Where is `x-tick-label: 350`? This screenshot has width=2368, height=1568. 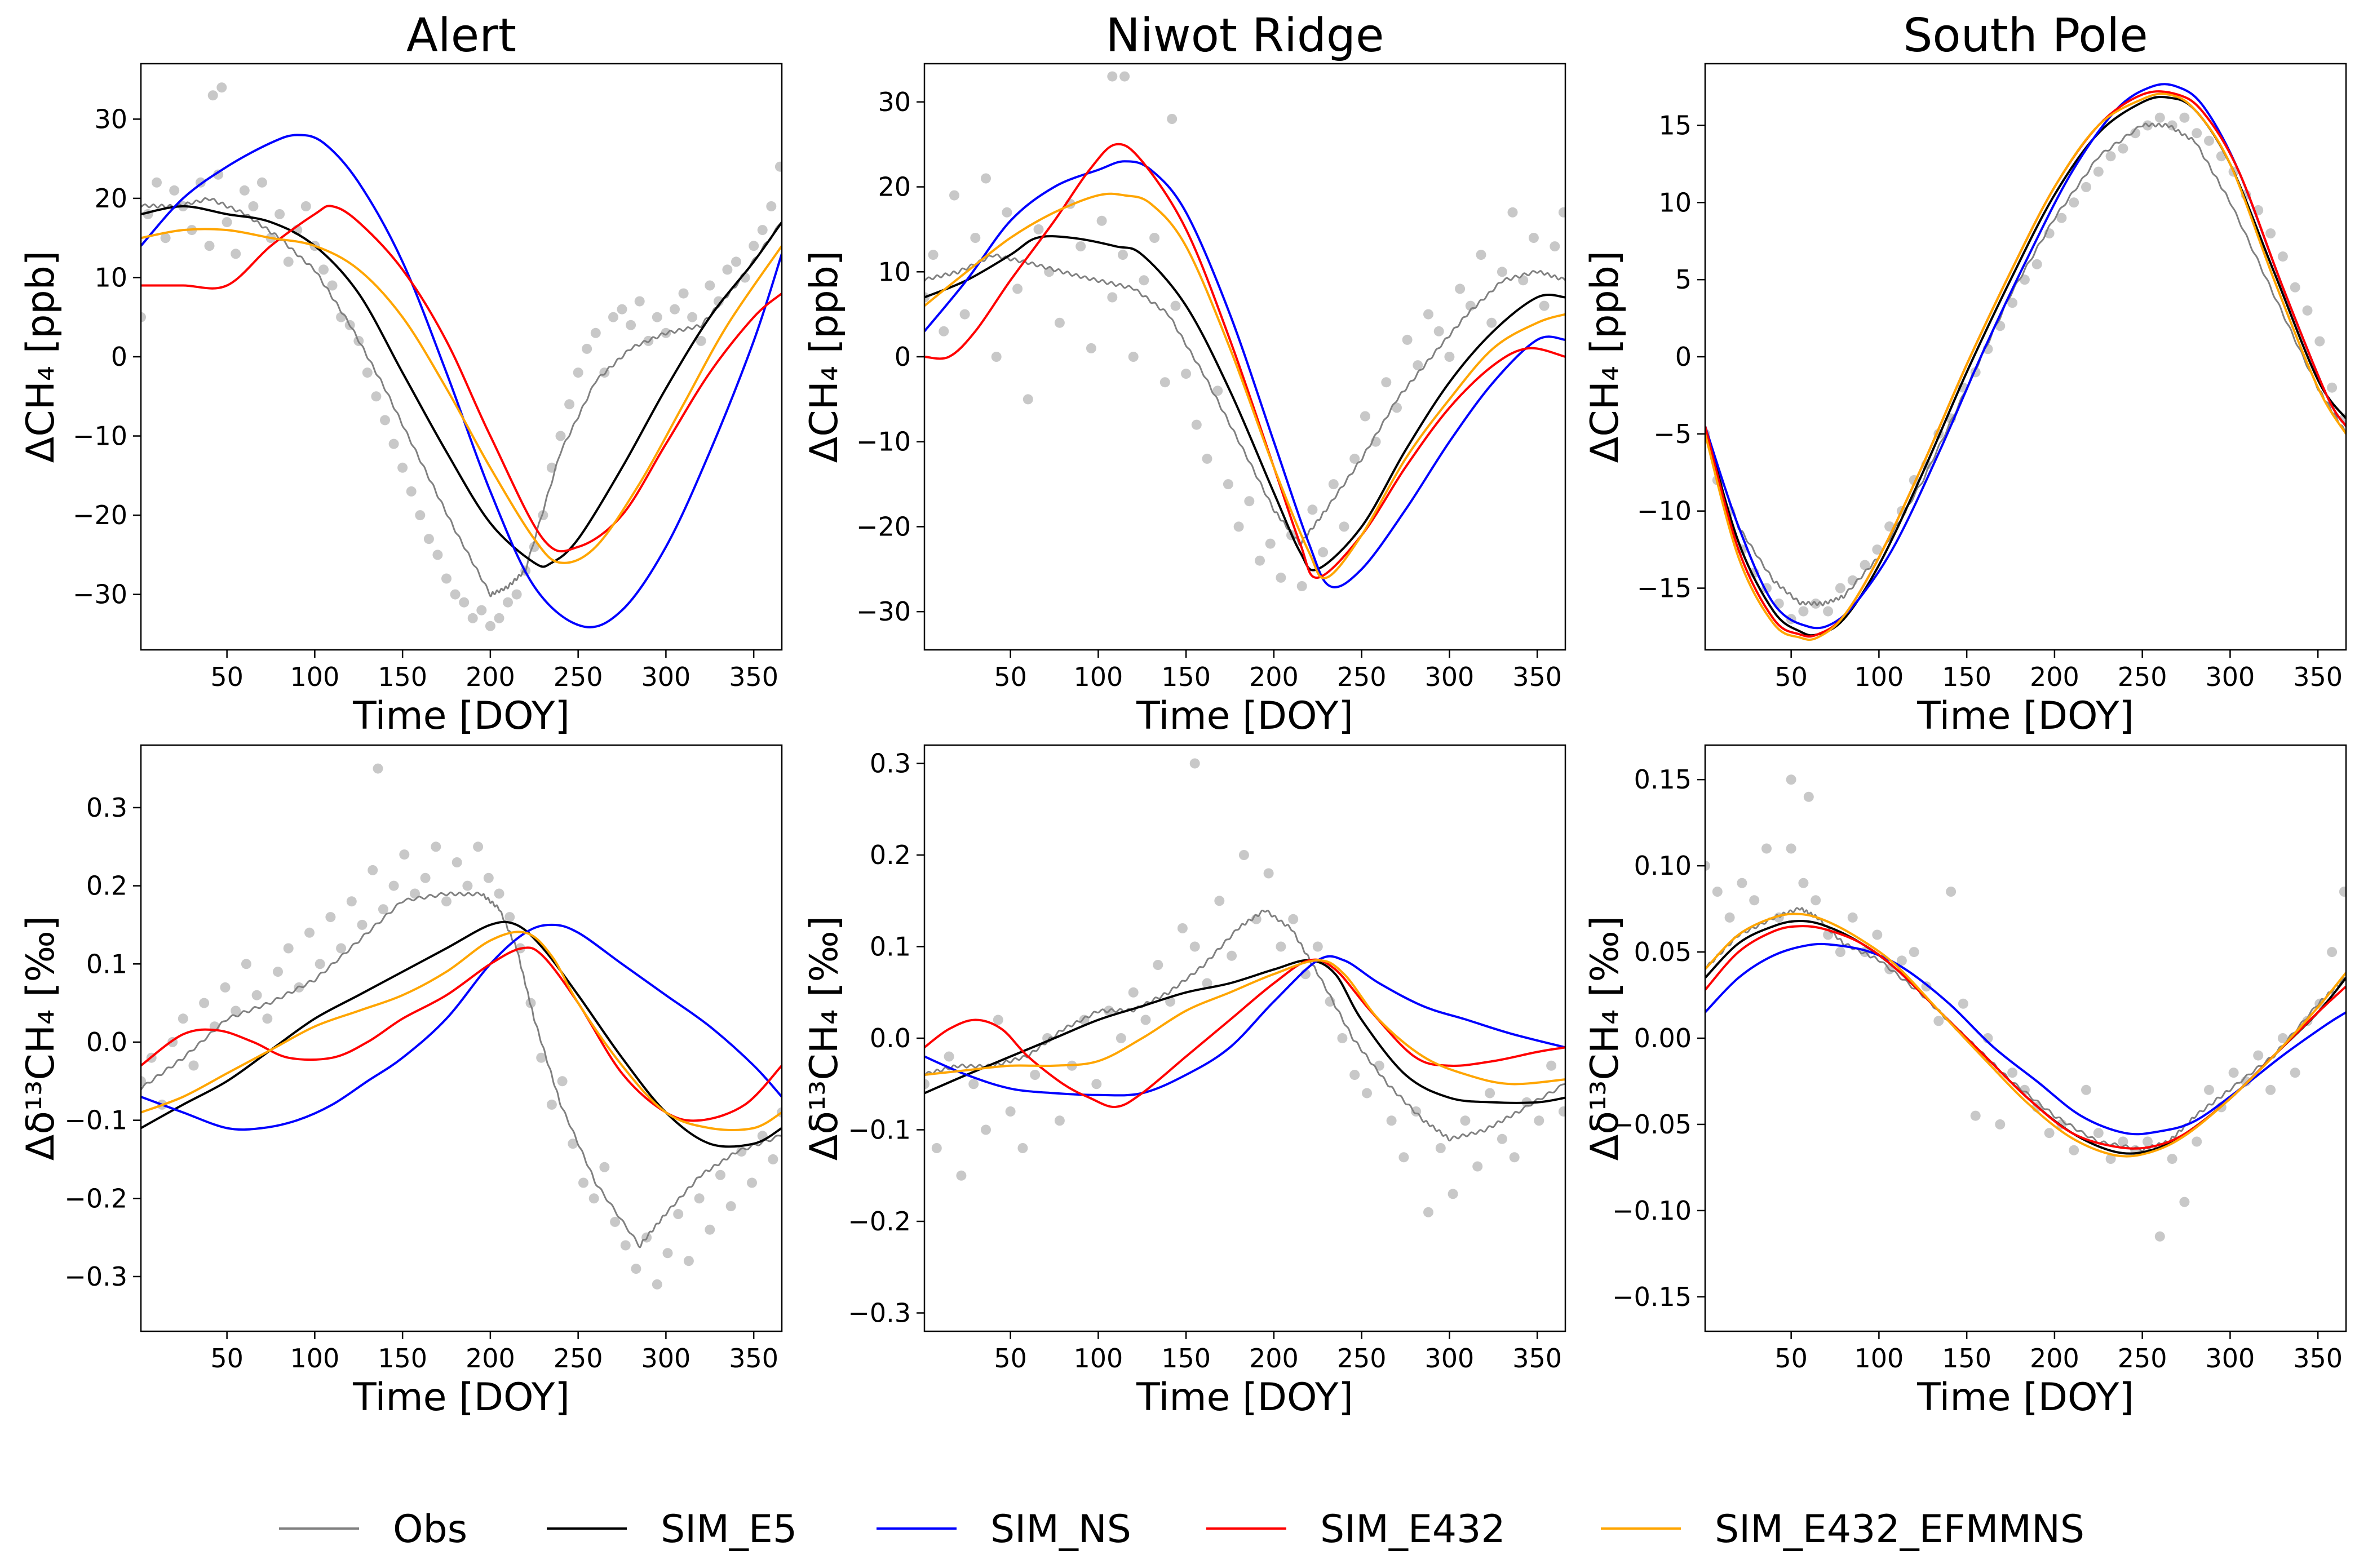 x-tick-label: 350 is located at coordinates (2318, 1358).